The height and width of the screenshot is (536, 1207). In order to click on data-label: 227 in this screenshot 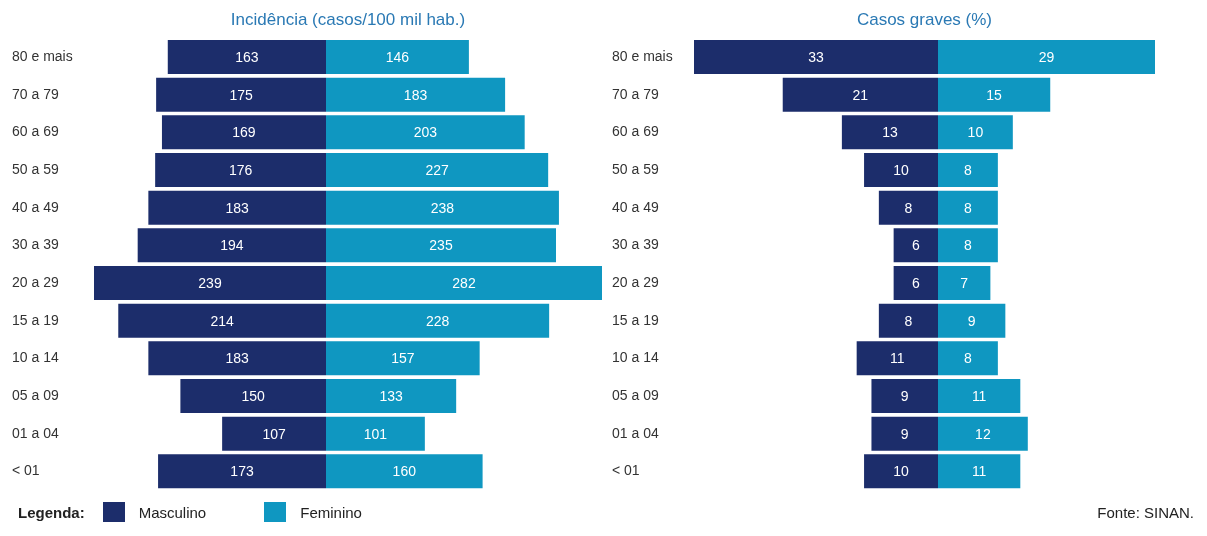, I will do `click(437, 170)`.